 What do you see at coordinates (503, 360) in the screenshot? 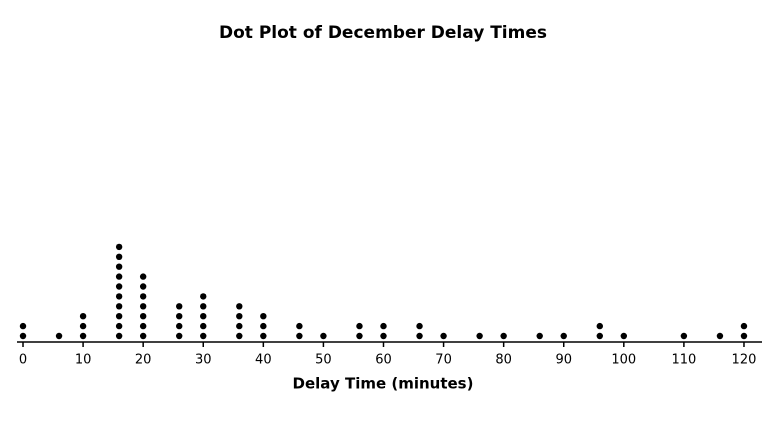
I see `x-tick-label: 80` at bounding box center [503, 360].